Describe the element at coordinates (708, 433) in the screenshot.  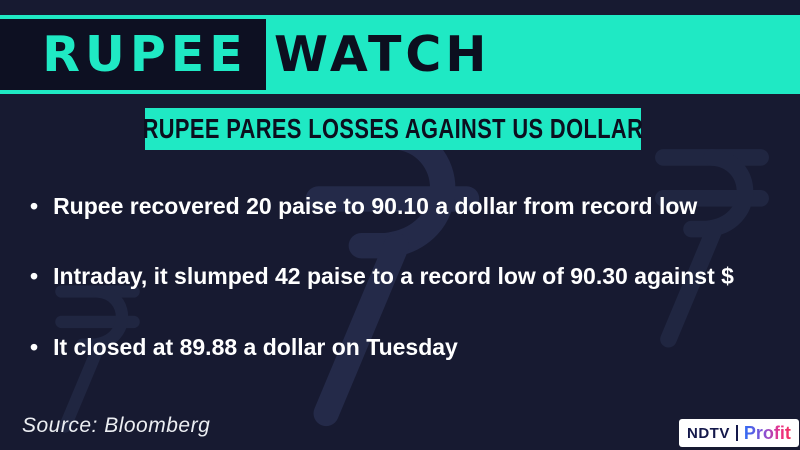
I see `logo-brand-text: NDTV` at that location.